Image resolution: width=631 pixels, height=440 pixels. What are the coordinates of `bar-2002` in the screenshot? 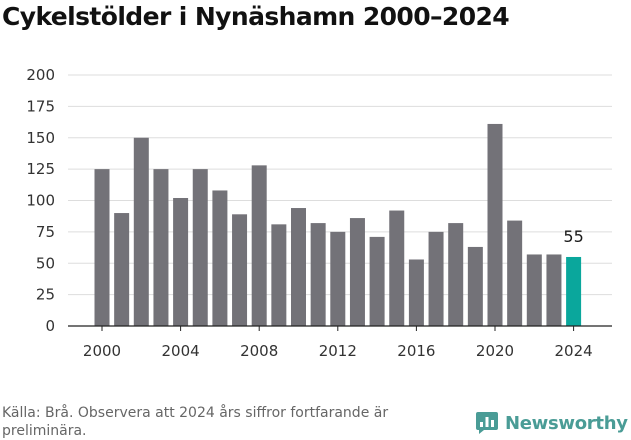 It's located at (141, 231).